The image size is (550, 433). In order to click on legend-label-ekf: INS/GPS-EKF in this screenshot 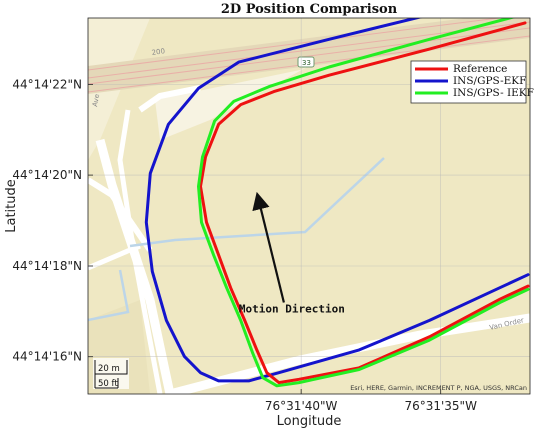, I will do `click(489, 81)`.